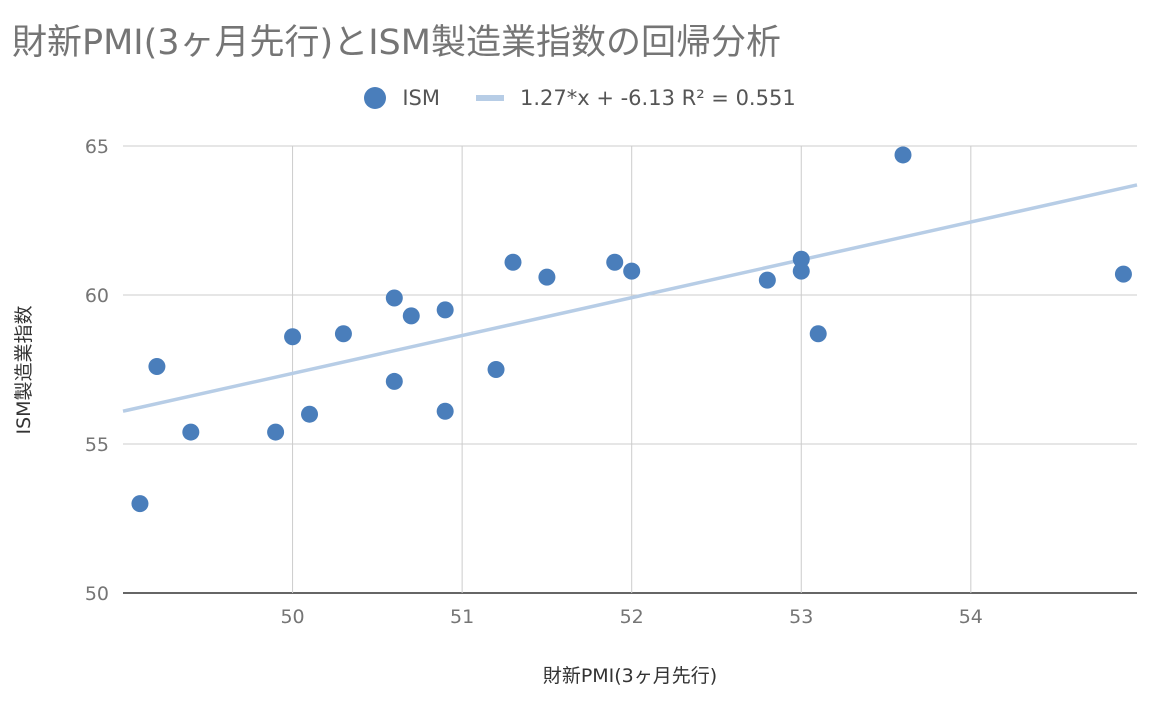 The image size is (1160, 710). What do you see at coordinates (375, 98) in the screenshot?
I see `legend-marker-dot-icon` at bounding box center [375, 98].